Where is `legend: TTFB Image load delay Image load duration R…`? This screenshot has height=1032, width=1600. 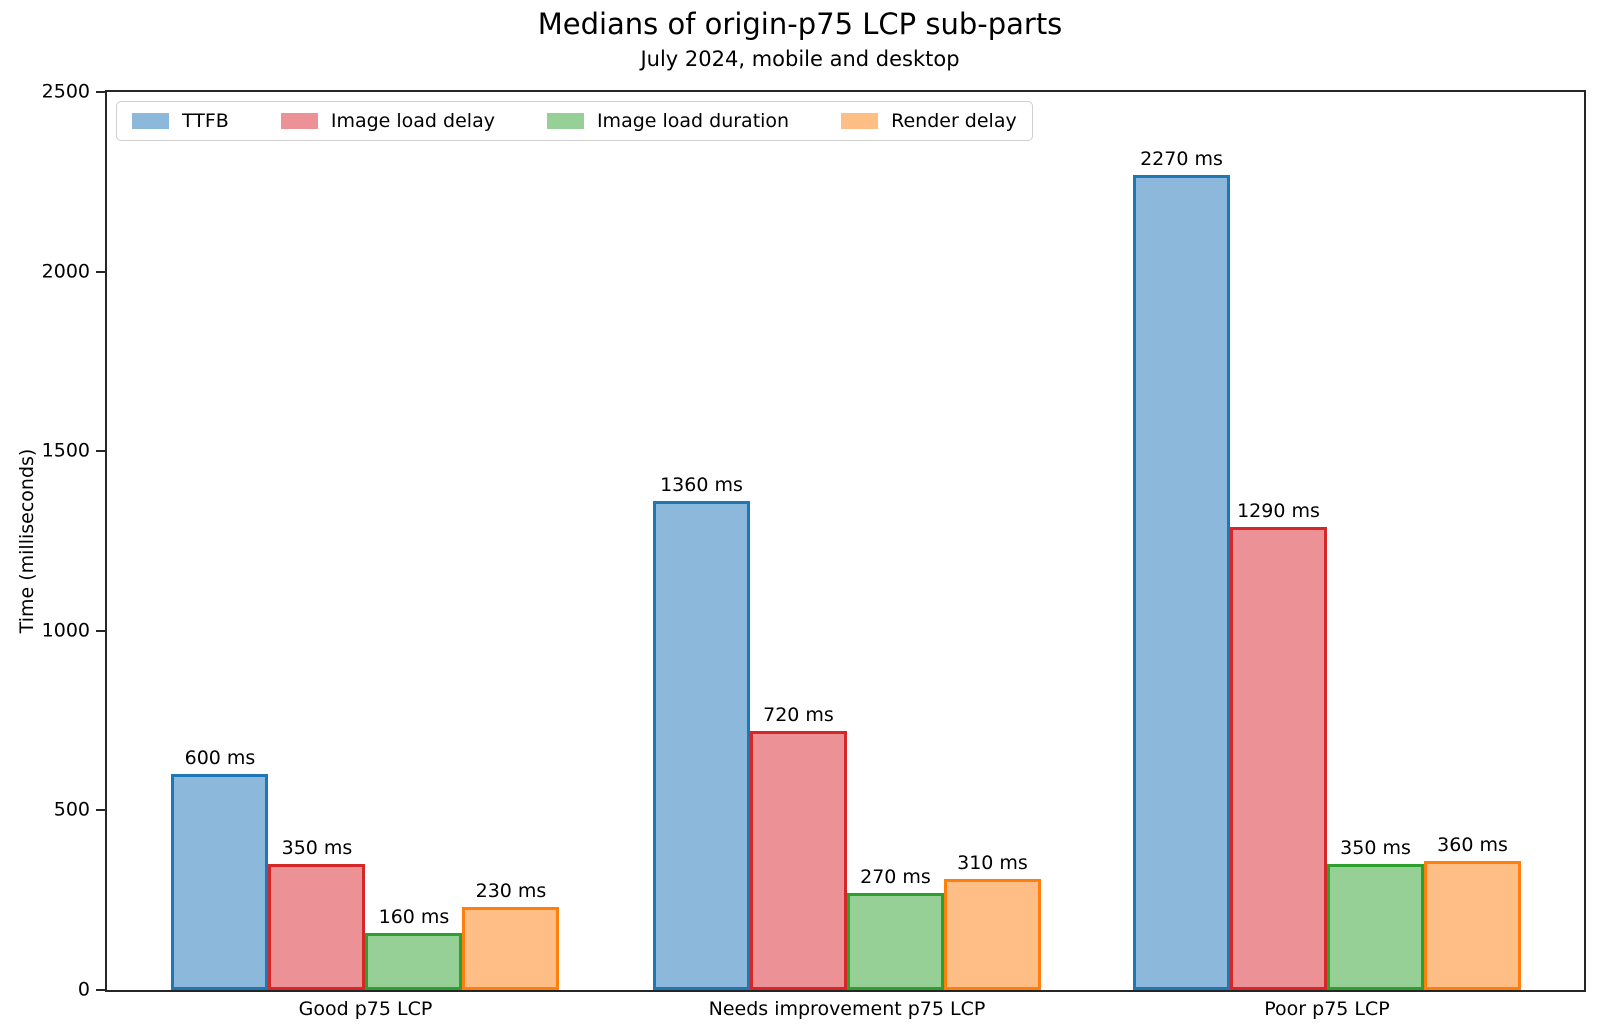
legend: TTFB Image load delay Image load duration R… is located at coordinates (574, 121).